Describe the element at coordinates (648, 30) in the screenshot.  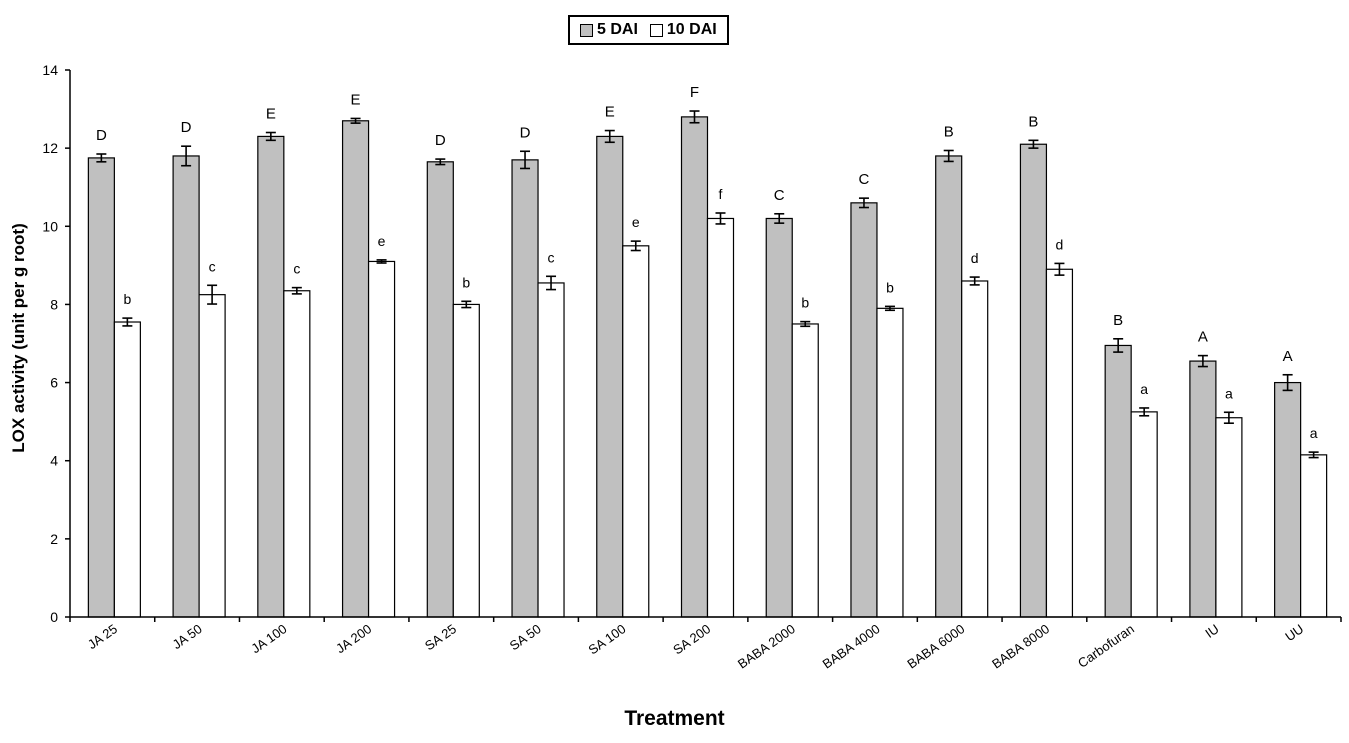
I see `legend: 5 DAI 10 DAI` at that location.